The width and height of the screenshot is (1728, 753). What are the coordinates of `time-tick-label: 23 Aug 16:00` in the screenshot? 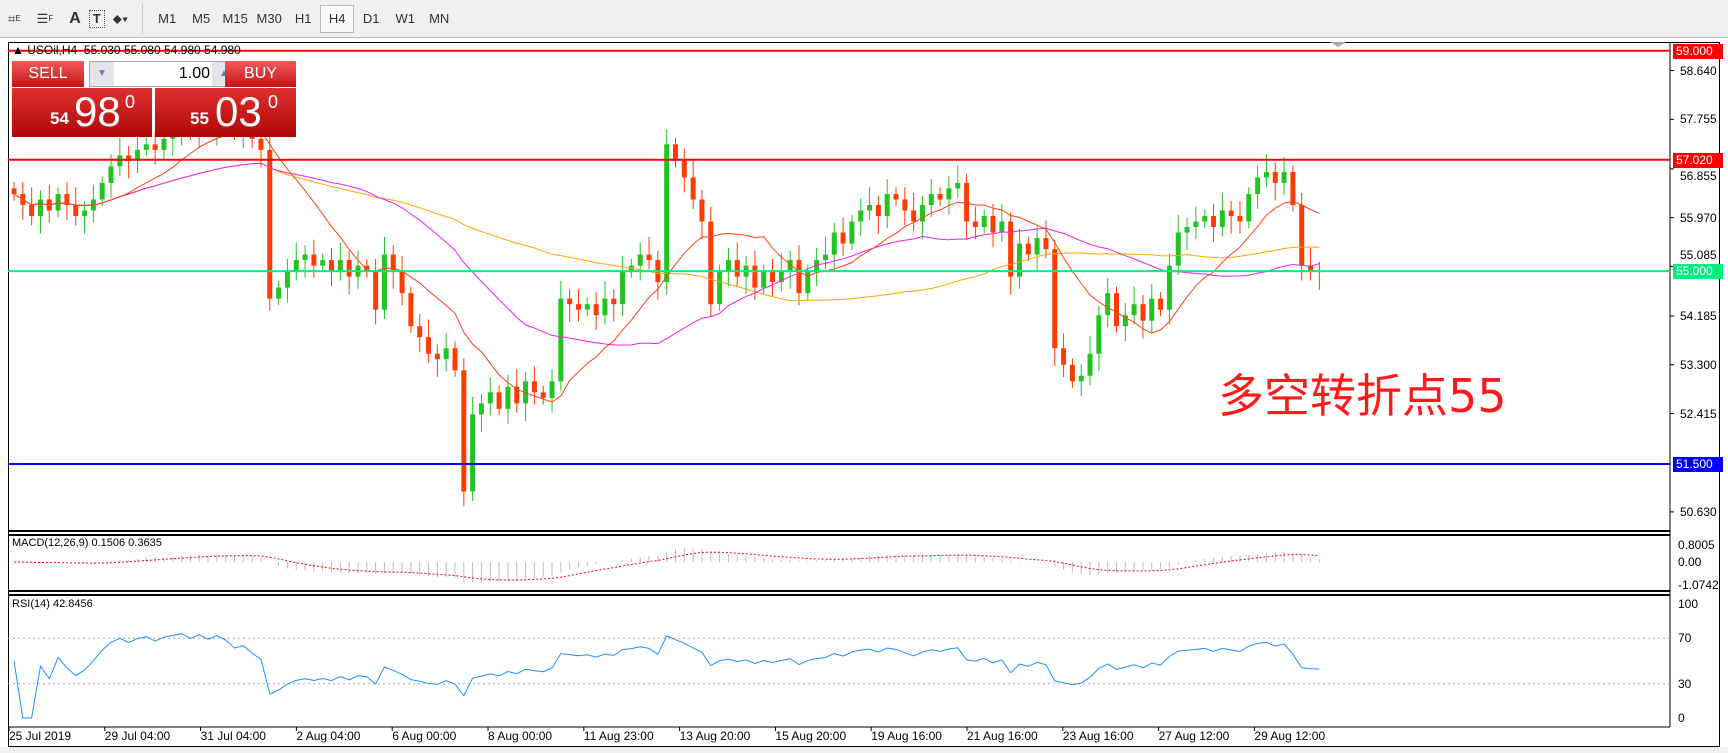 It's located at (1098, 736).